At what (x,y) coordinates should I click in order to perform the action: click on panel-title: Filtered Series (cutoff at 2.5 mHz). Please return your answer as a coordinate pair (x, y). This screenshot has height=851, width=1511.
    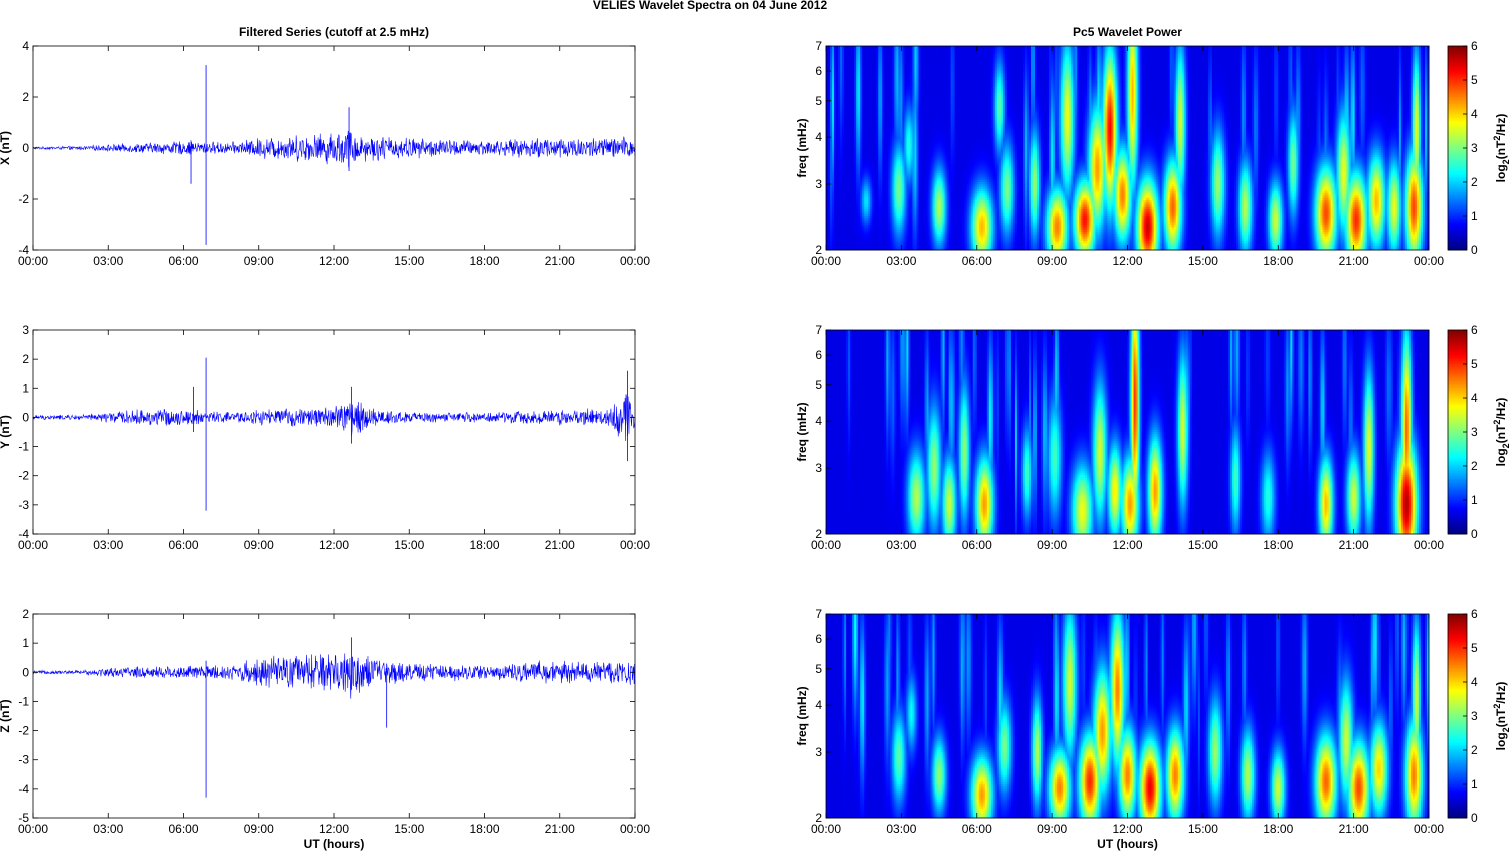
    Looking at the image, I should click on (334, 32).